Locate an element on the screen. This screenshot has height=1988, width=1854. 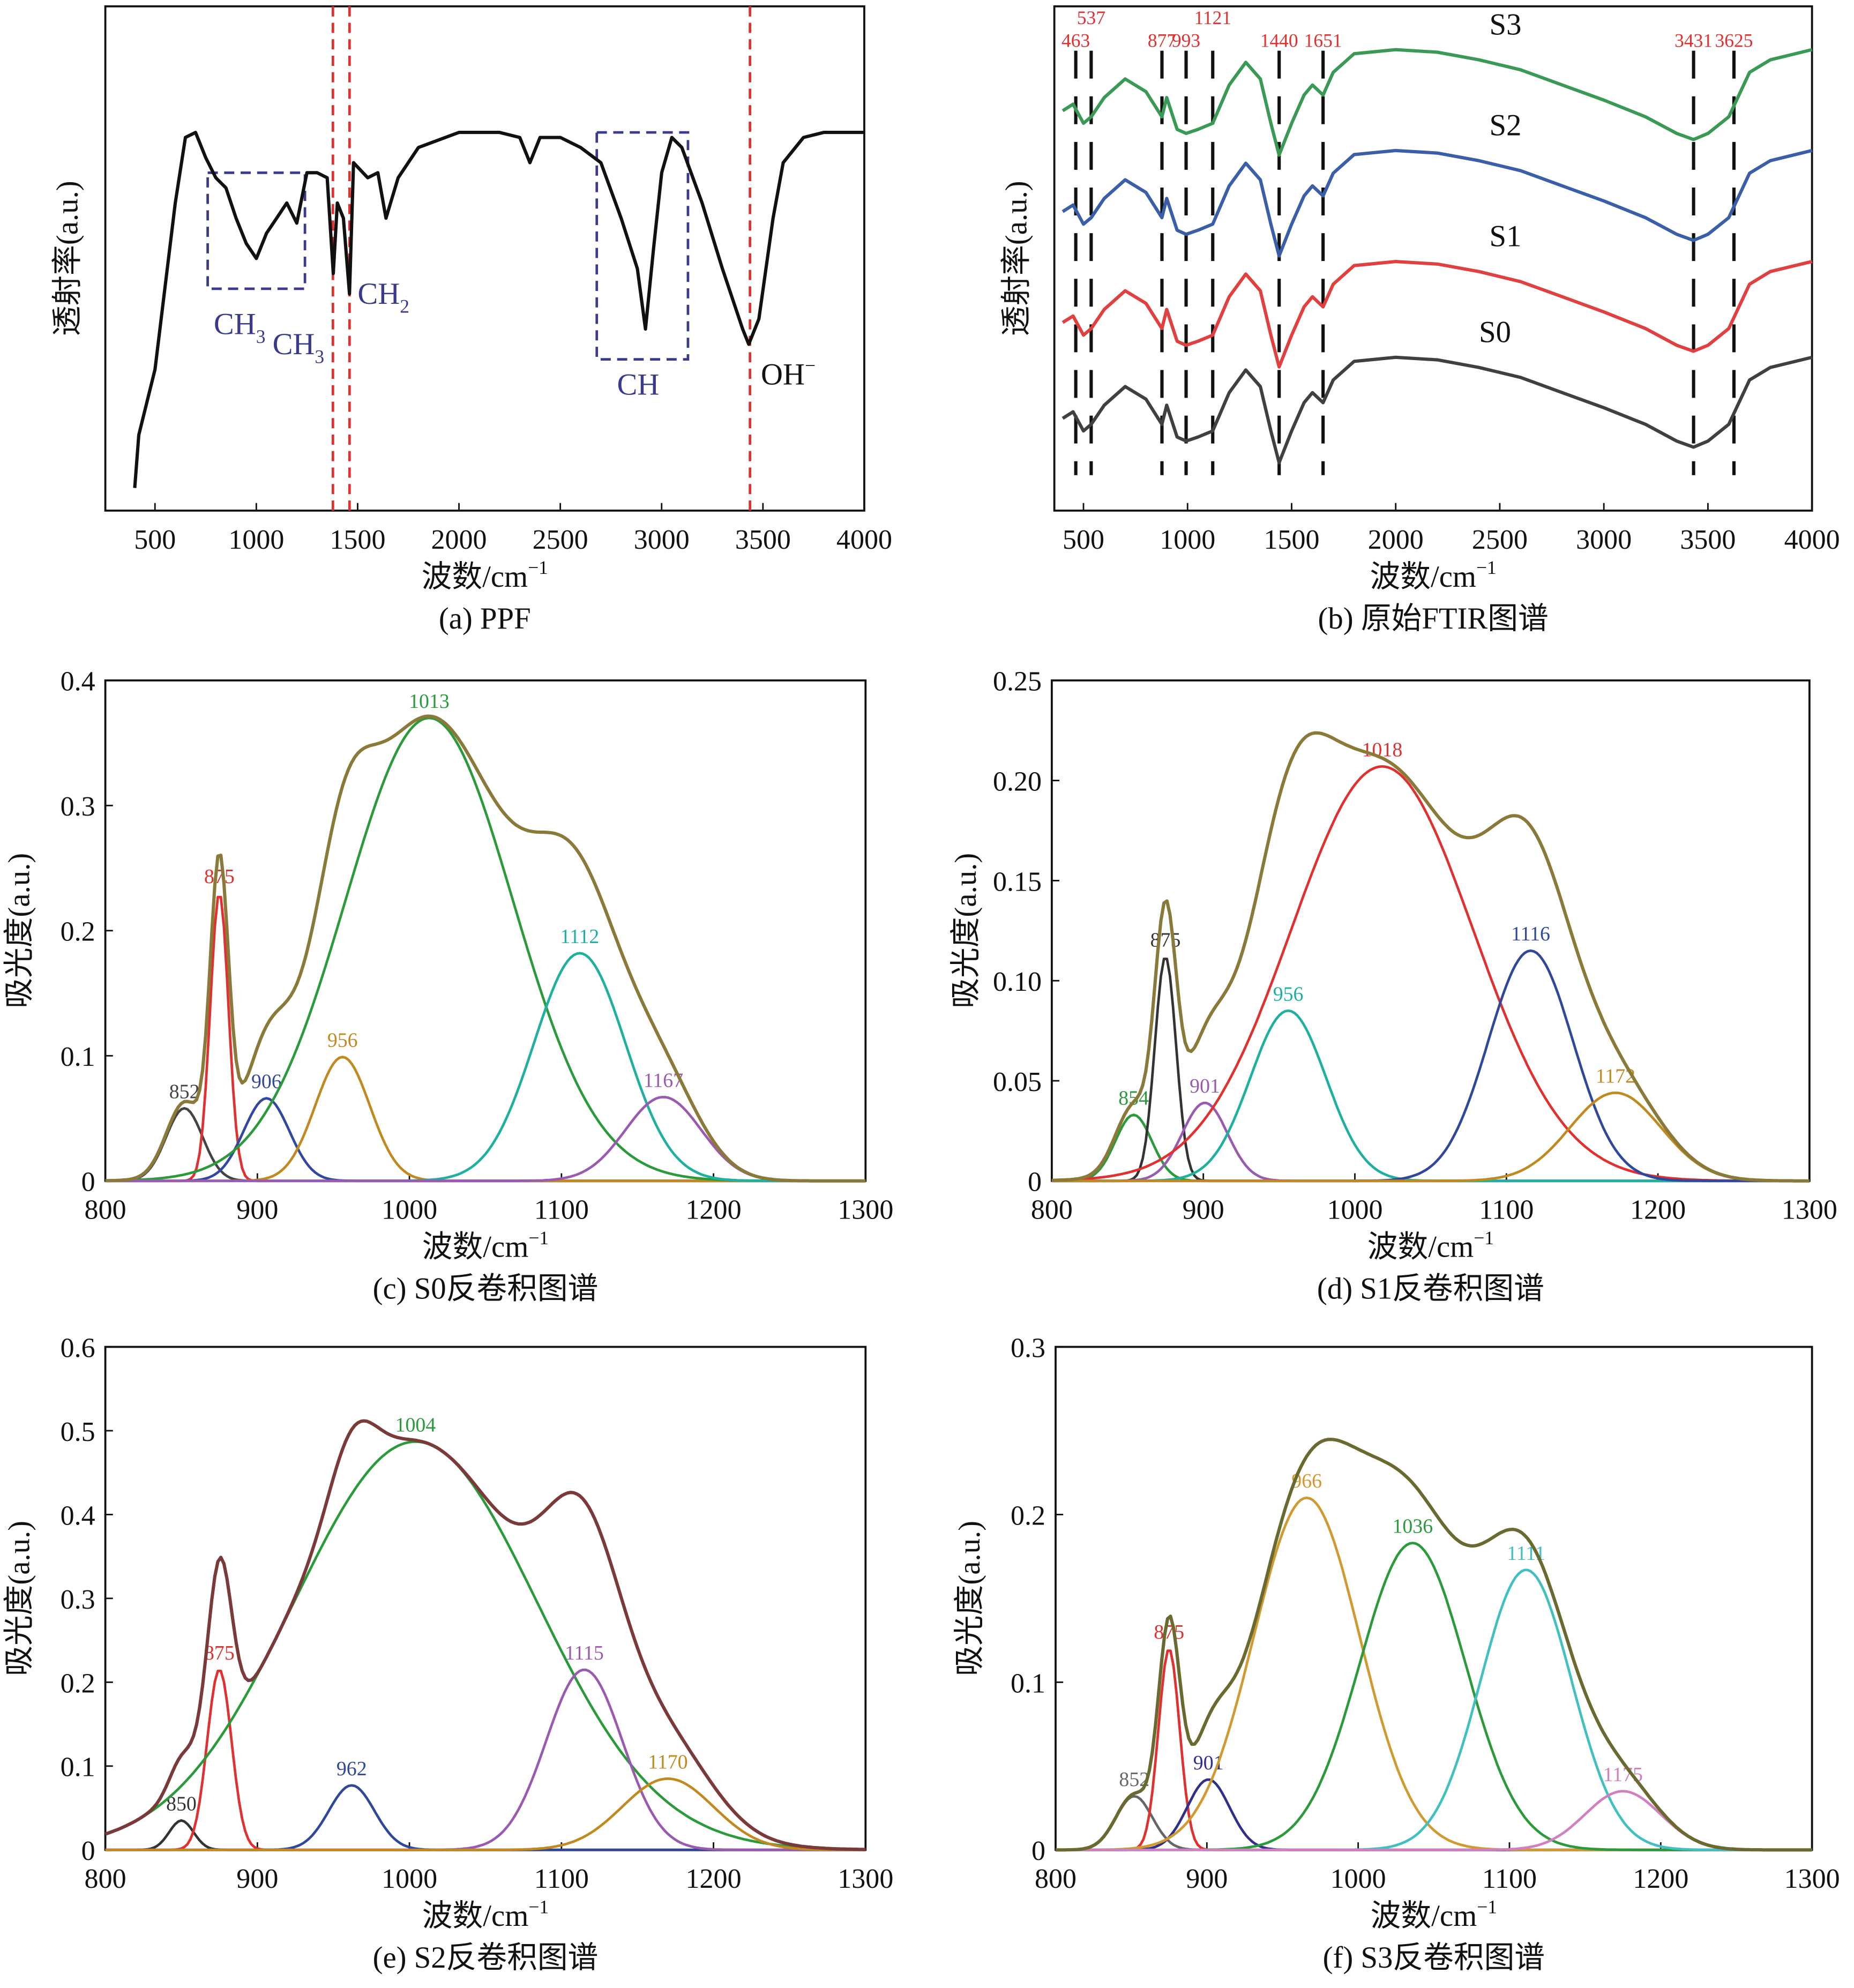
peak-label: 877 is located at coordinates (1162, 40).